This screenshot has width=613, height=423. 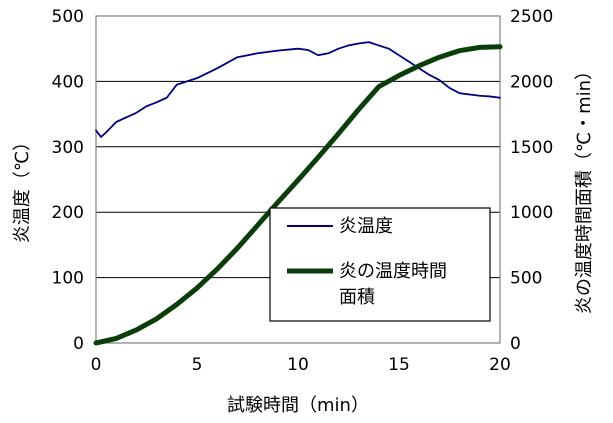 What do you see at coordinates (531, 82) in the screenshot?
I see `right-y-tick-label-4: 2000` at bounding box center [531, 82].